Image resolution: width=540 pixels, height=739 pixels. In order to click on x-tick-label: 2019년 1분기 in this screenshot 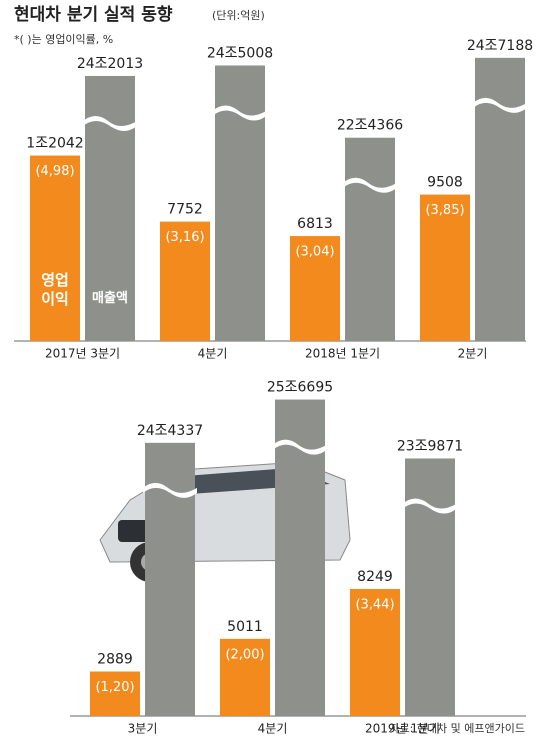, I will do `click(402, 729)`.